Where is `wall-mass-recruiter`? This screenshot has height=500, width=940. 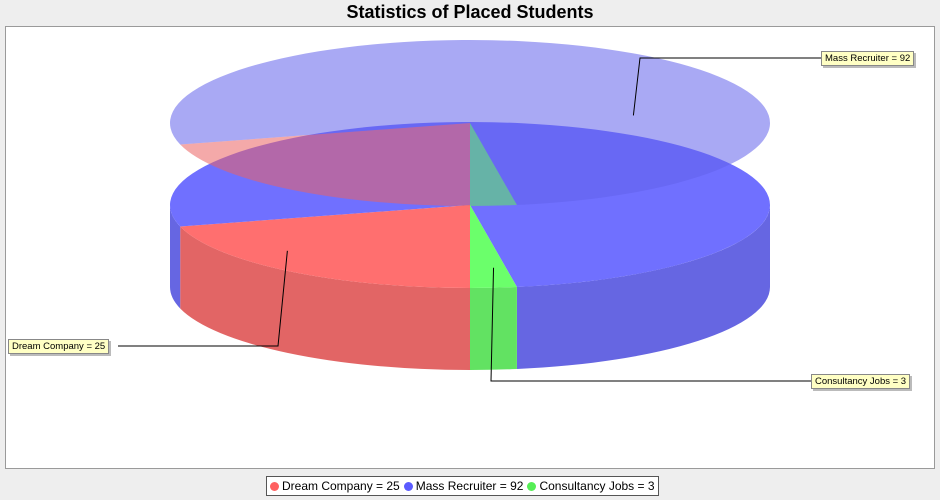 wall-mass-recruiter is located at coordinates (175, 257).